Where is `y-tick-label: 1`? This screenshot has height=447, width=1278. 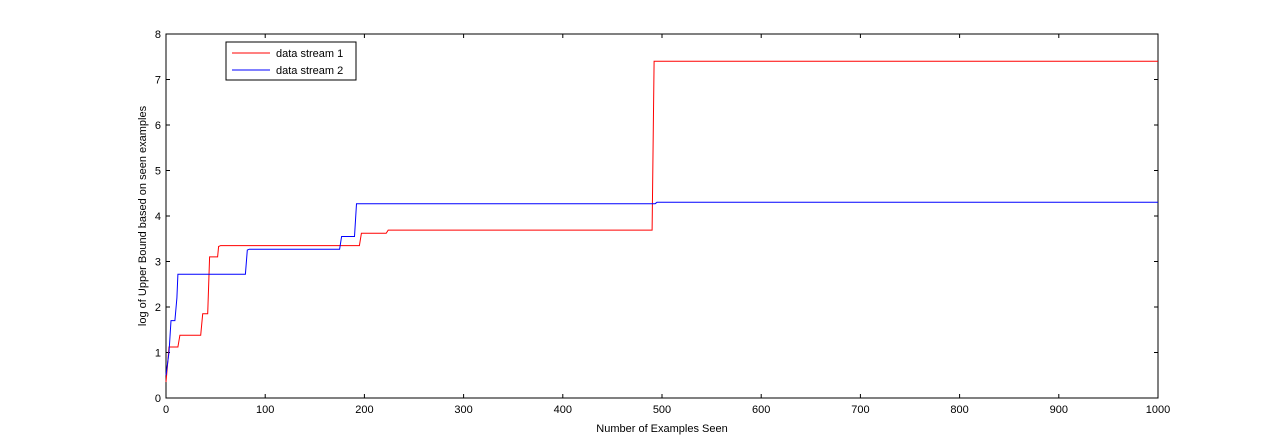
y-tick-label: 1 is located at coordinates (158, 354).